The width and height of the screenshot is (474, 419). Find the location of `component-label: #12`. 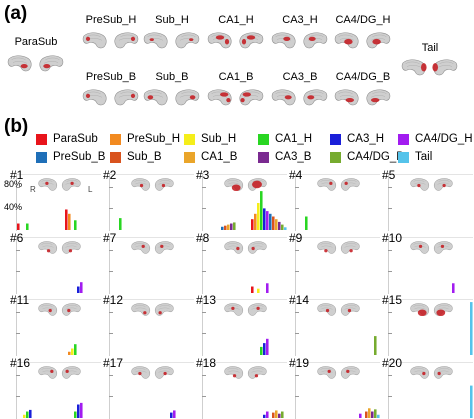

component-label: #12 is located at coordinates (113, 300).